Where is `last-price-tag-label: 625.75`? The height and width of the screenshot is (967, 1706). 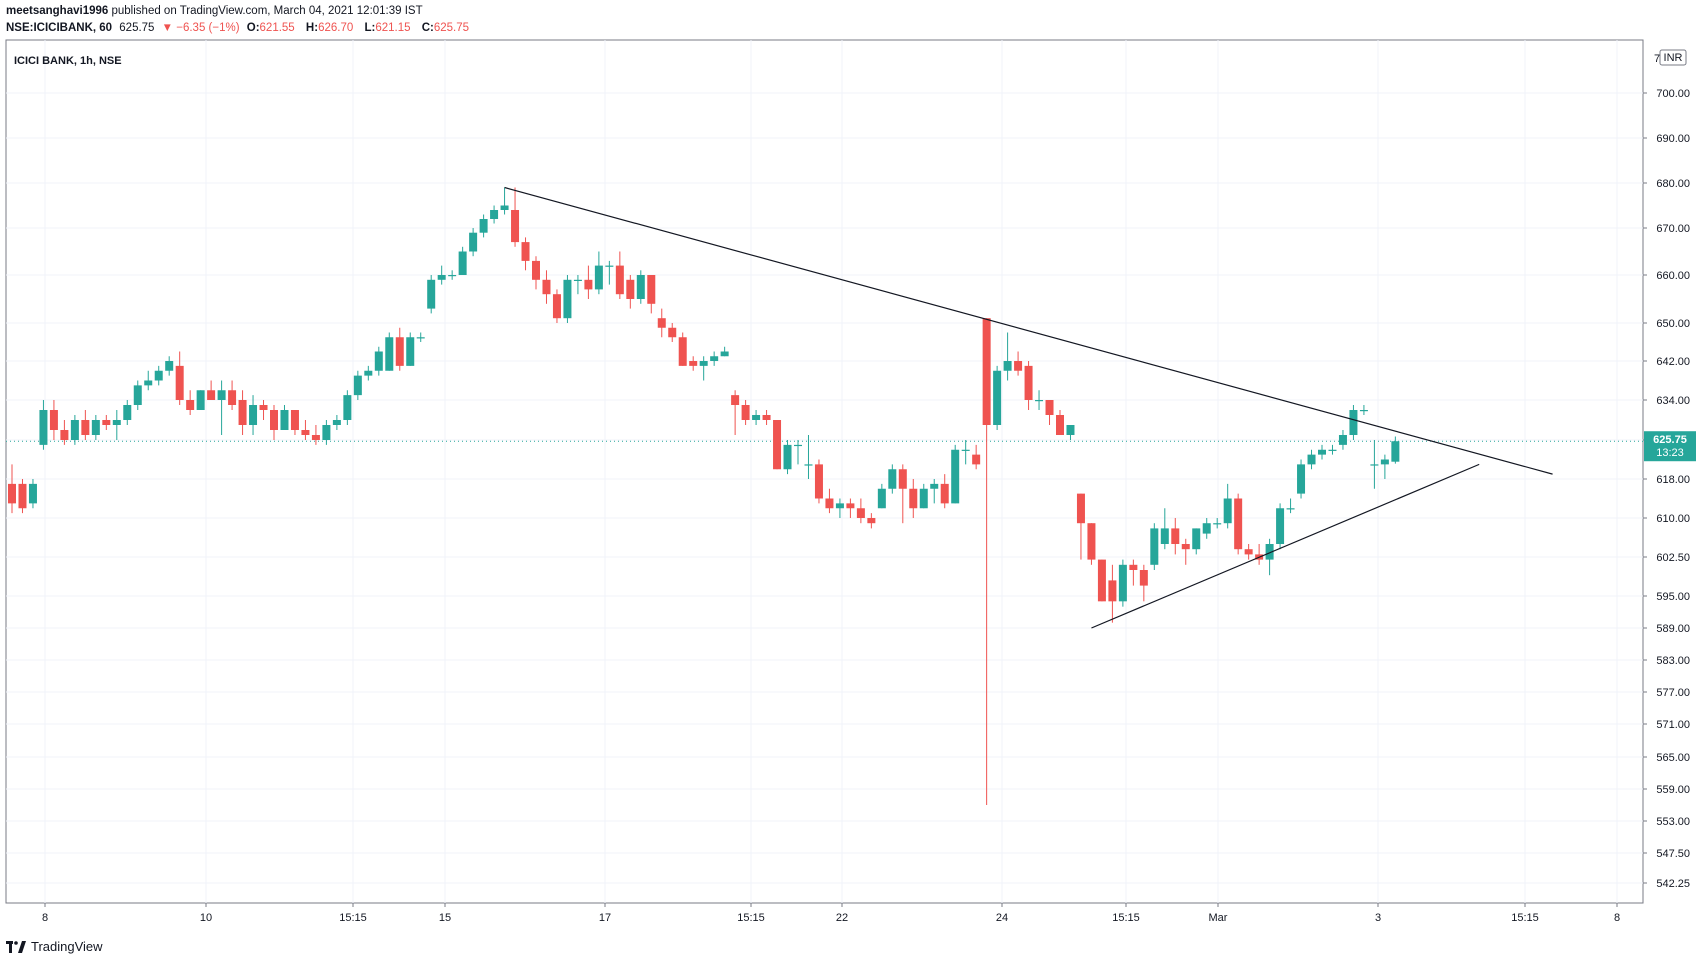
last-price-tag-label: 625.75 is located at coordinates (1670, 440).